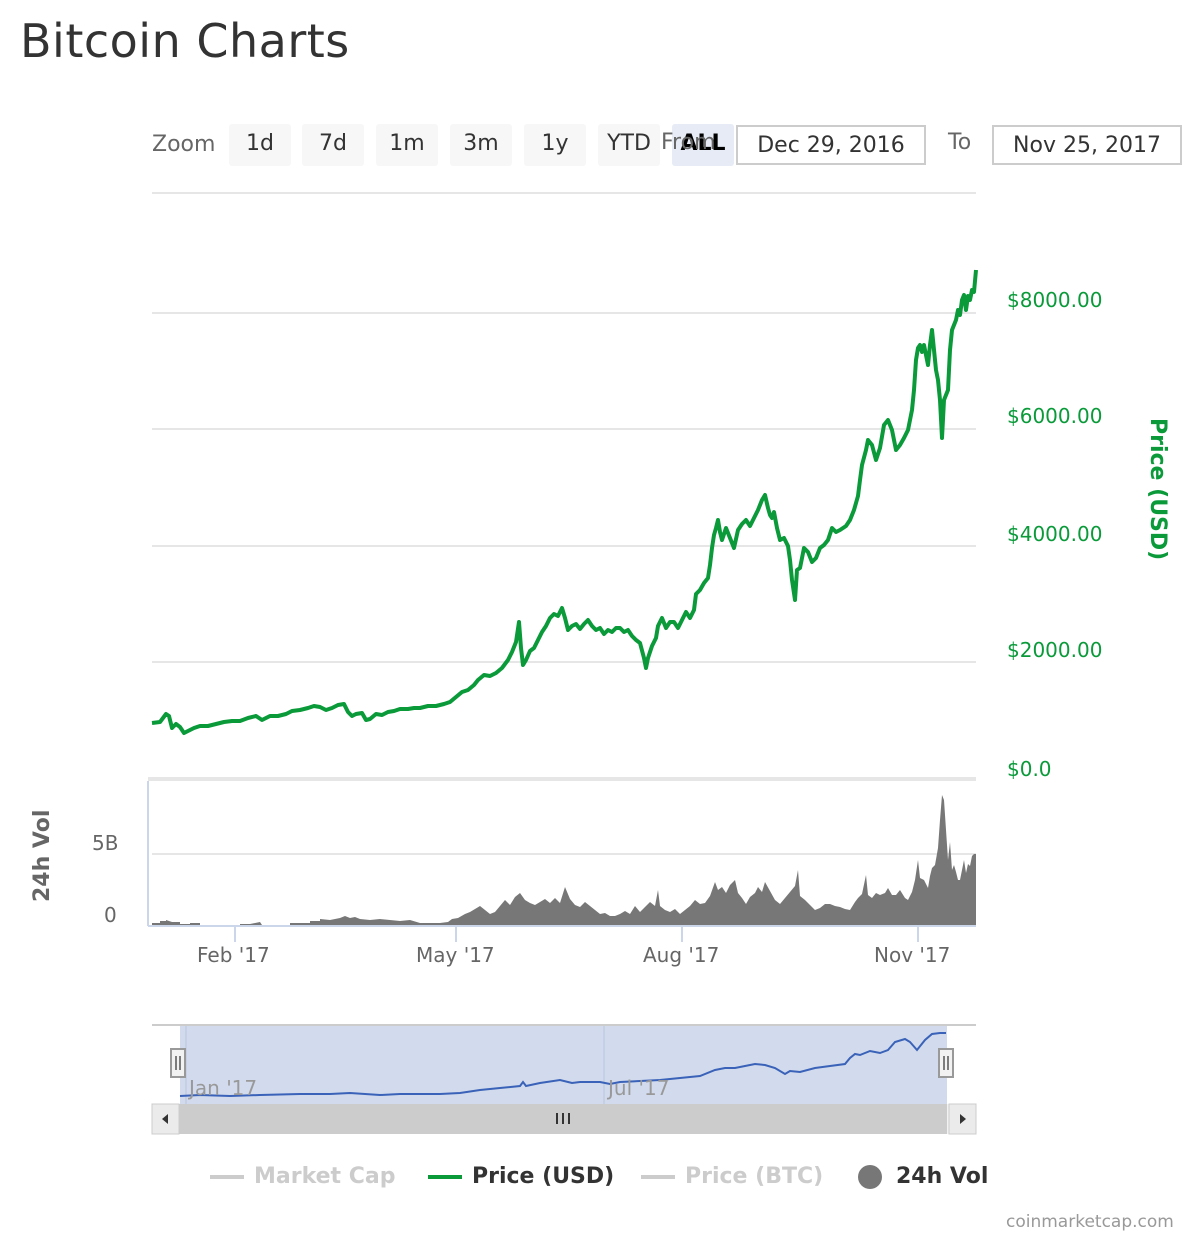 The height and width of the screenshot is (1240, 1200). What do you see at coordinates (831, 145) in the screenshot?
I see `from-date-input: Dec 29, 2016` at bounding box center [831, 145].